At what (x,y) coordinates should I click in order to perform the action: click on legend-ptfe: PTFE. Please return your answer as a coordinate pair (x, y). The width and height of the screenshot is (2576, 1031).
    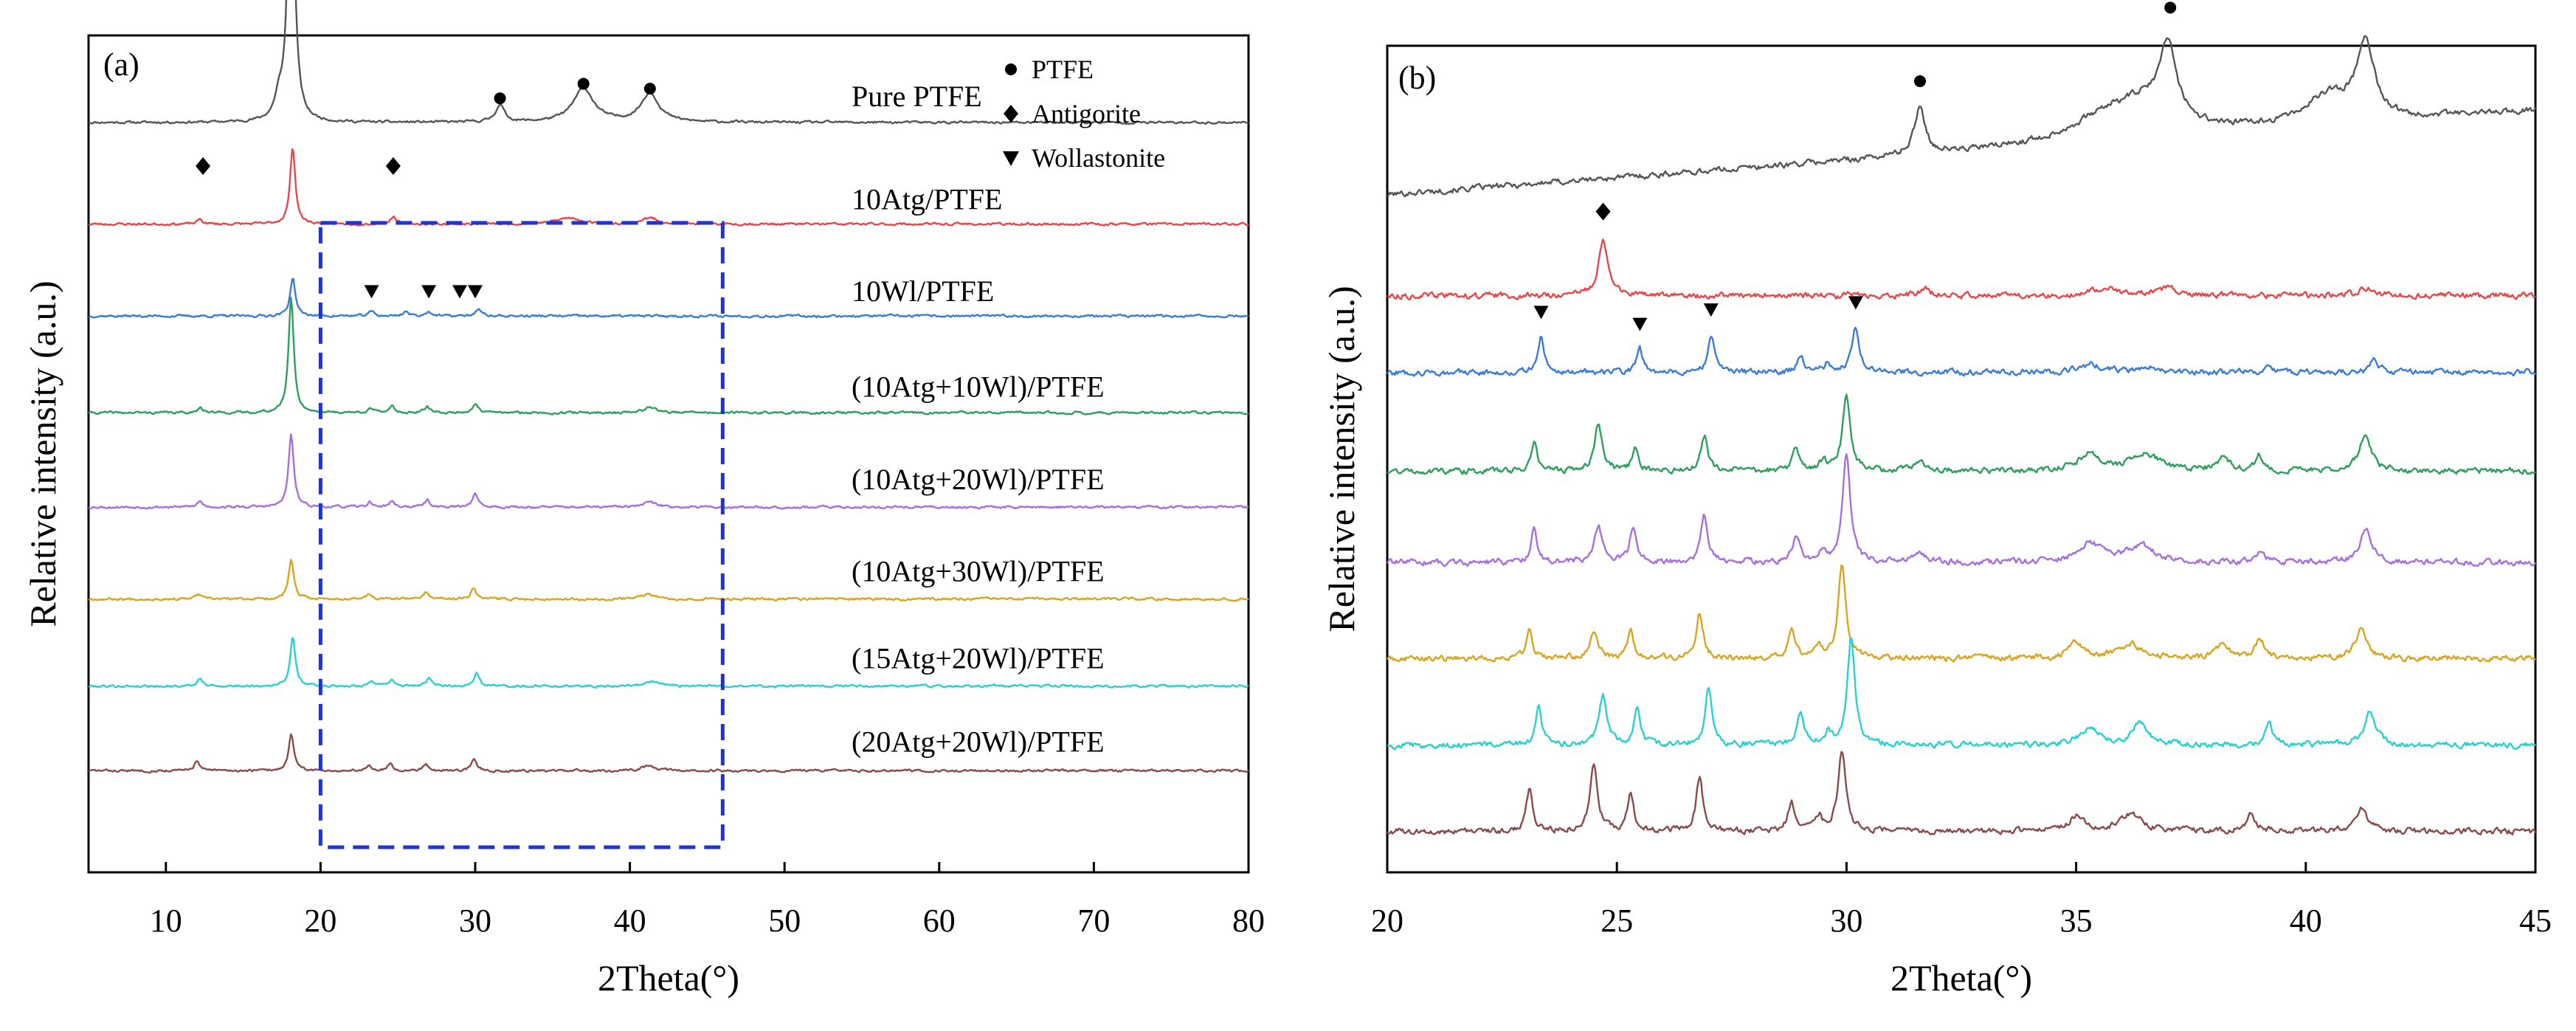
    Looking at the image, I should click on (1063, 69).